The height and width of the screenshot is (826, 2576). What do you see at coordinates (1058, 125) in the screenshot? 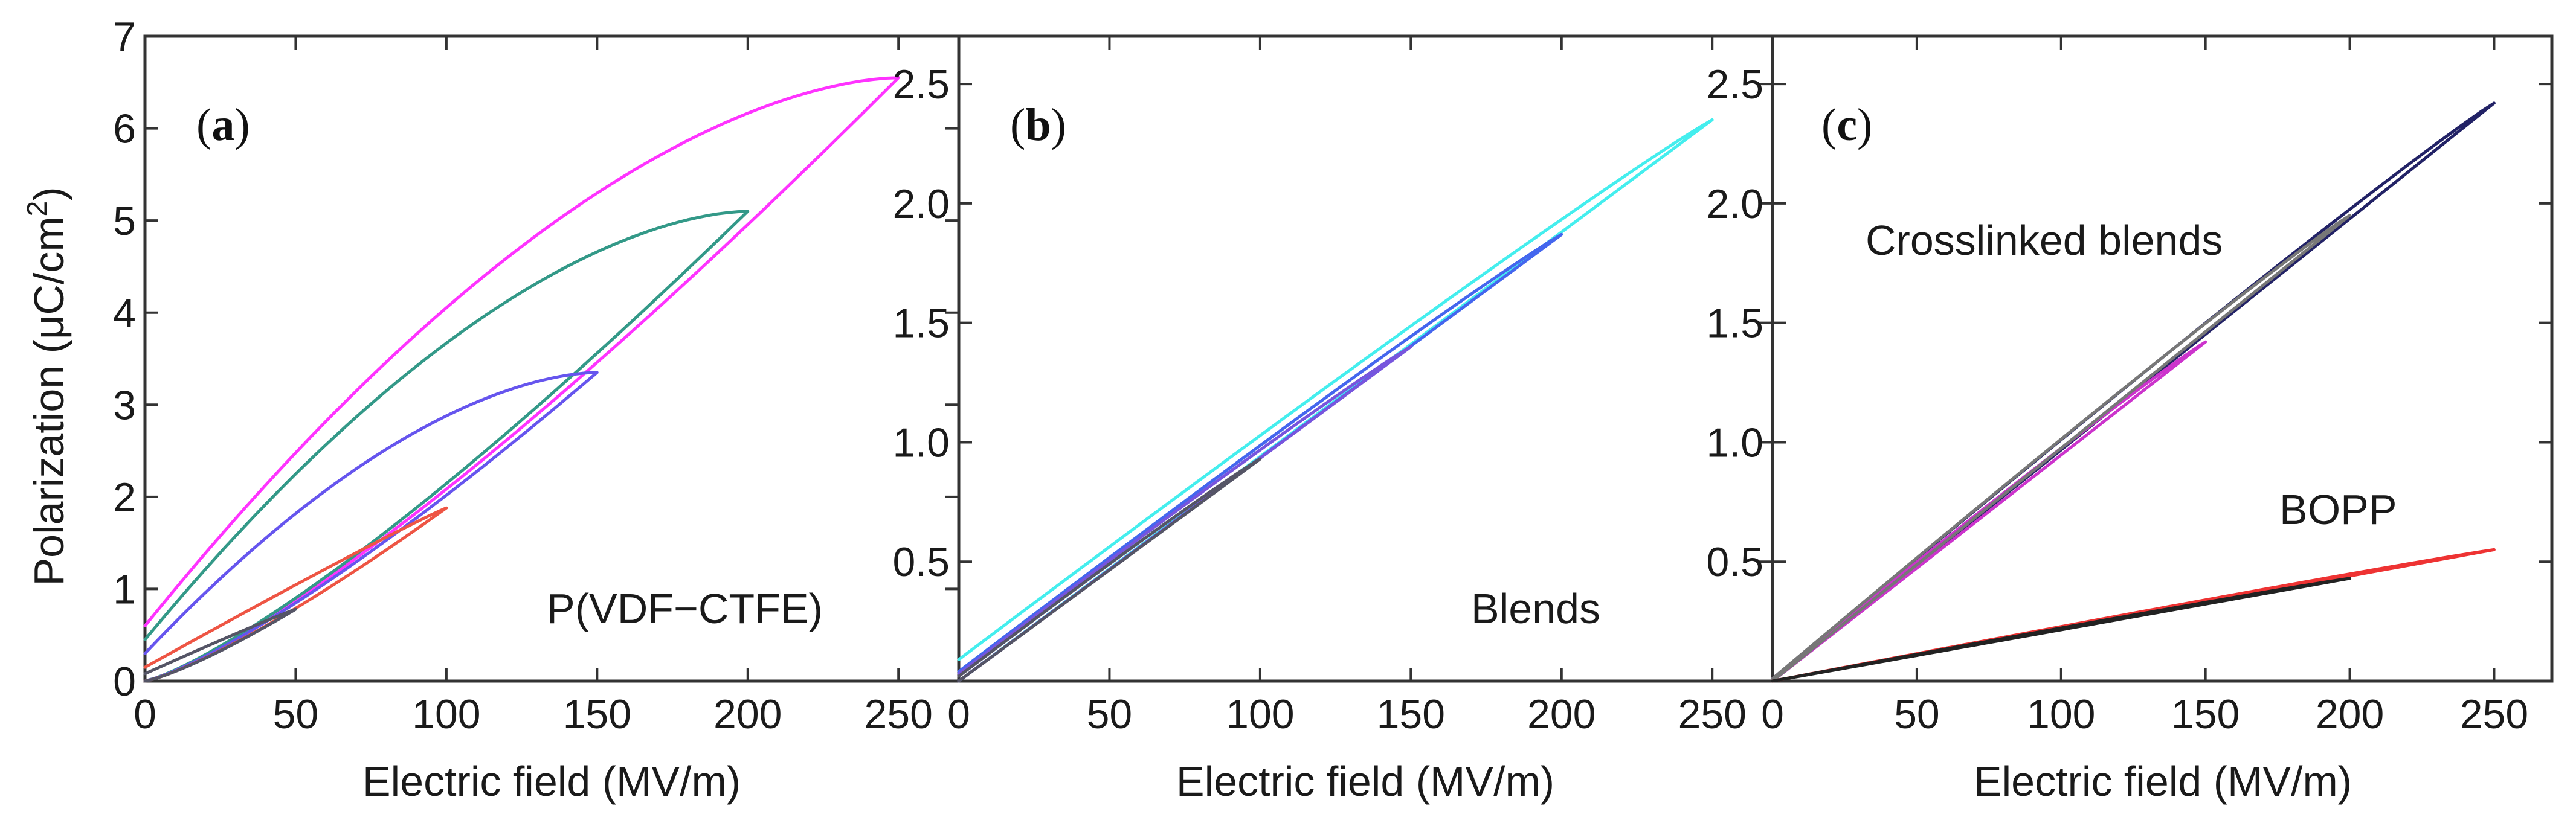
I see `panel-b-letter-close: )` at bounding box center [1058, 125].